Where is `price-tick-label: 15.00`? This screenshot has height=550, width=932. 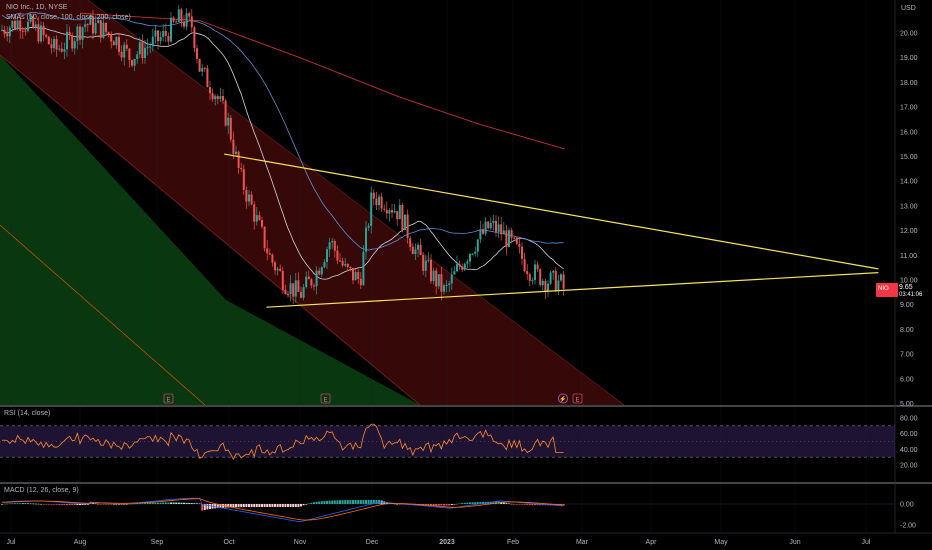 price-tick-label: 15.00 is located at coordinates (909, 157).